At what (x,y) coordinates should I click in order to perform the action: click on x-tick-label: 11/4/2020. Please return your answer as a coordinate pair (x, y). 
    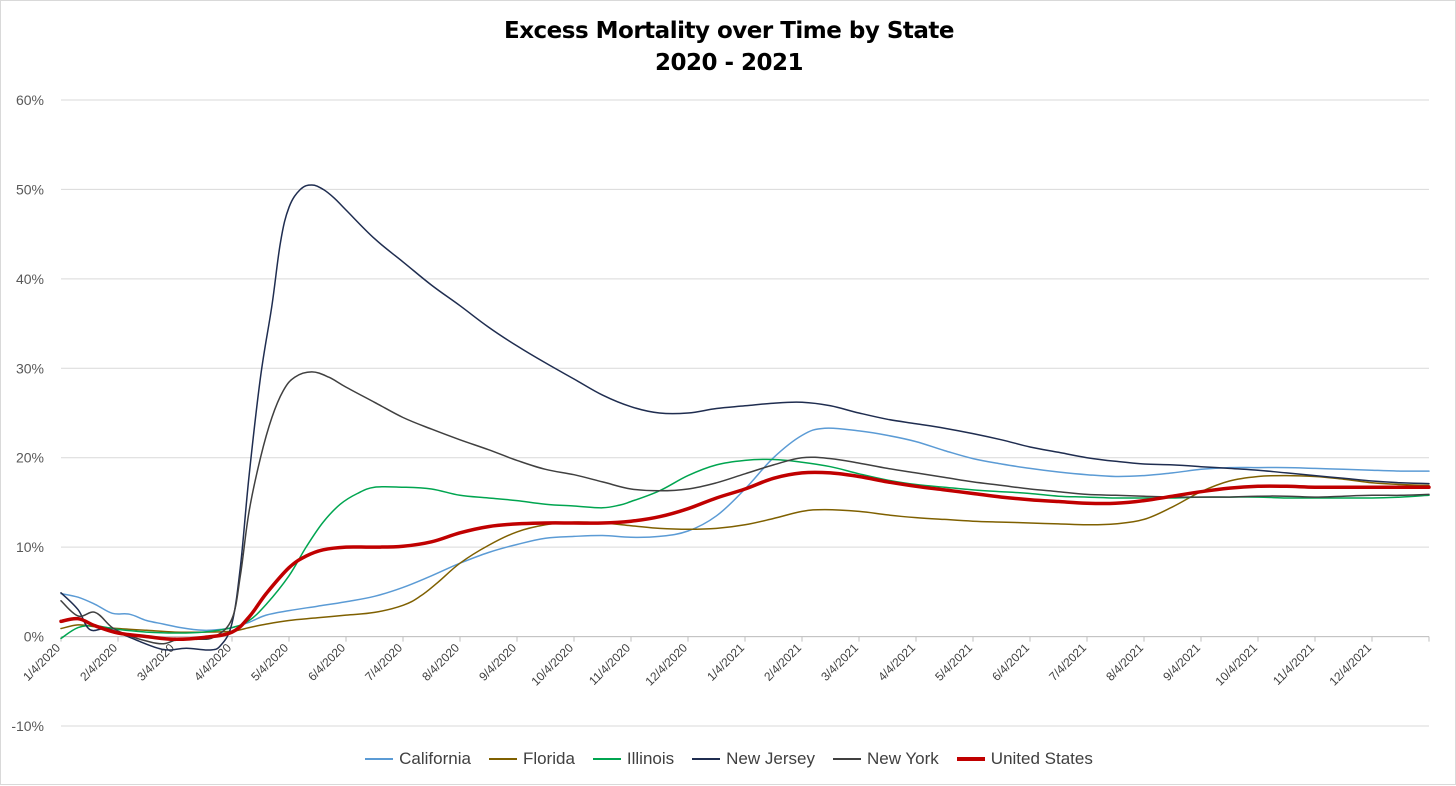
    Looking at the image, I should click on (609, 664).